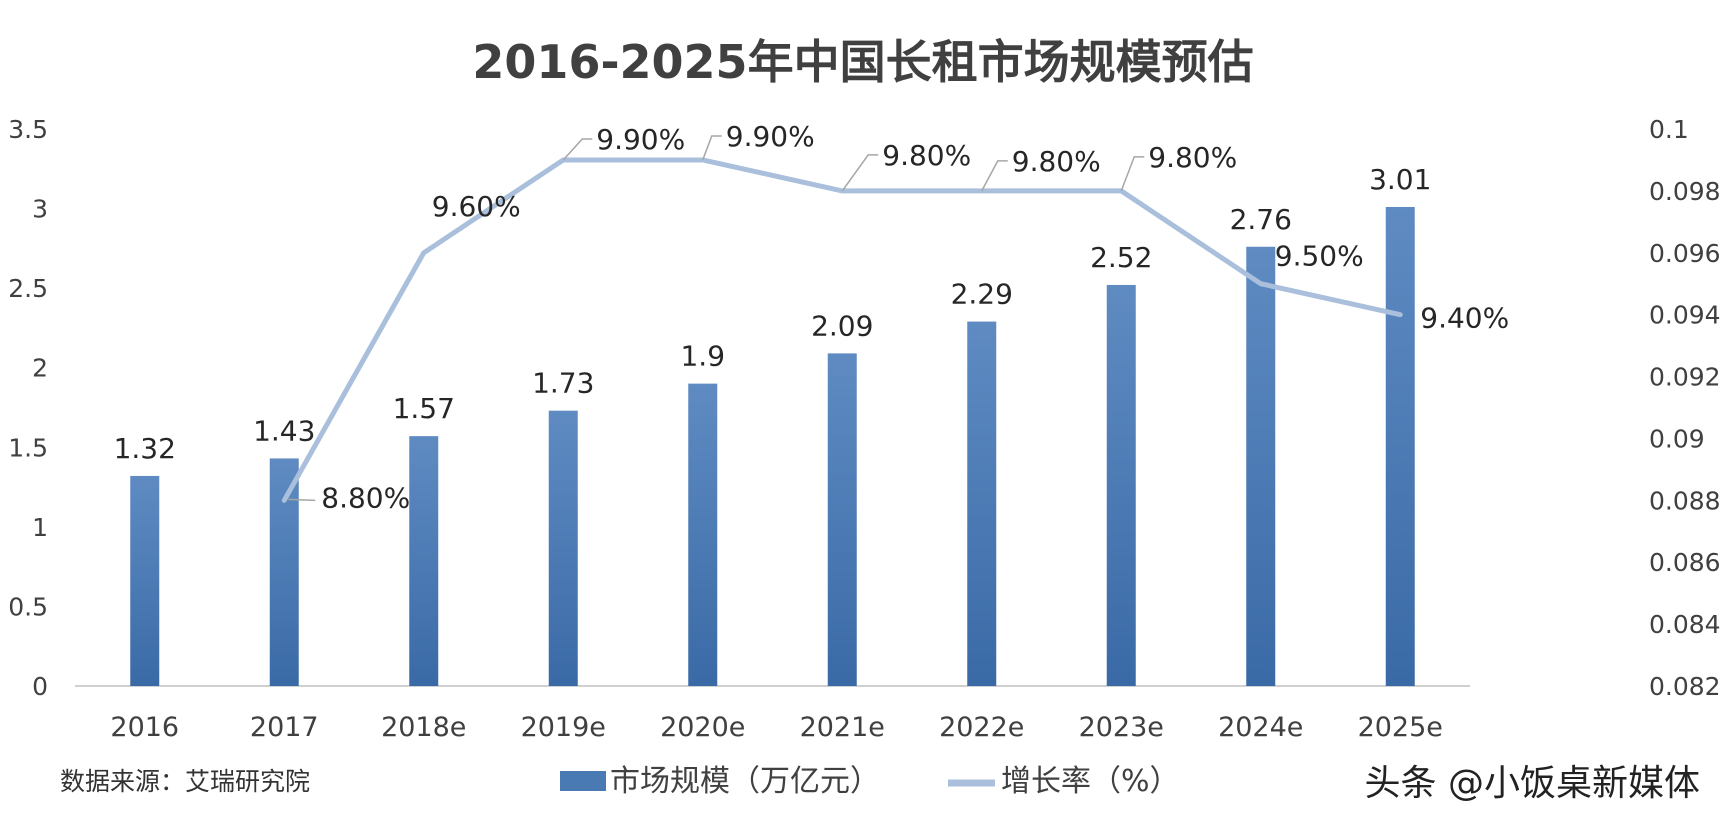 The image size is (1726, 828). Describe the element at coordinates (1677, 438) in the screenshot. I see `y-right-tick-label: 0.09` at that location.